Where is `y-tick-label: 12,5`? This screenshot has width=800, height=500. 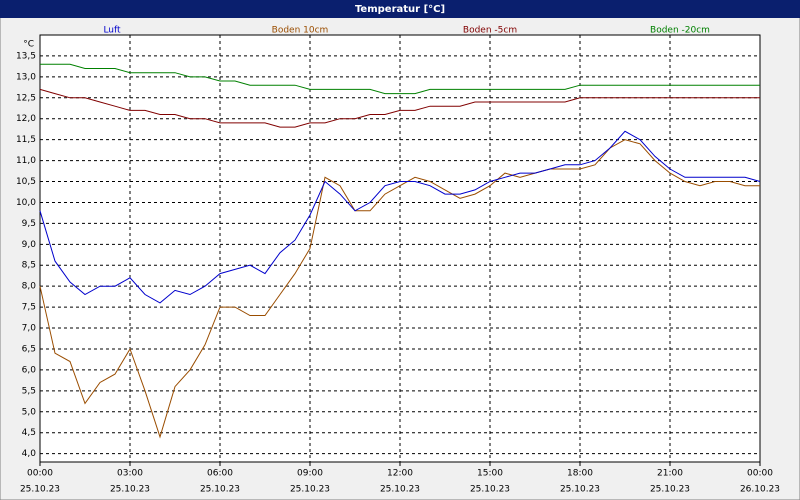 y-tick-label: 12,5 is located at coordinates (26, 98).